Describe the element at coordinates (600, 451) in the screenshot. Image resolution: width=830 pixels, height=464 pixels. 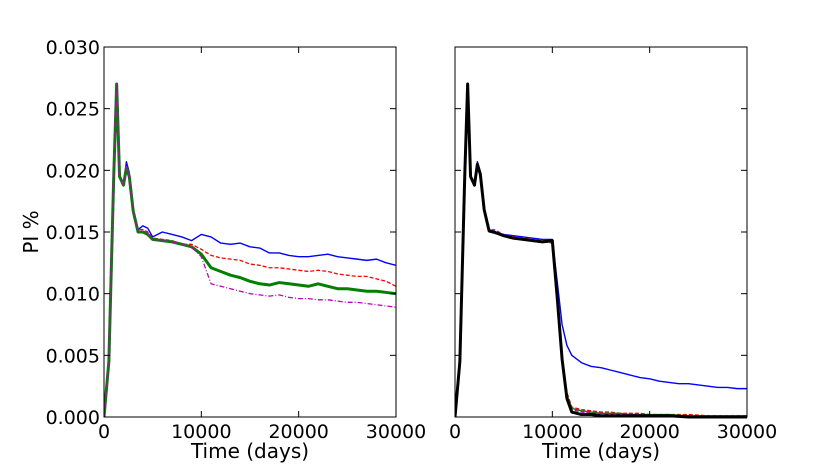
I see `right-x-axis-label: Time (days)` at that location.